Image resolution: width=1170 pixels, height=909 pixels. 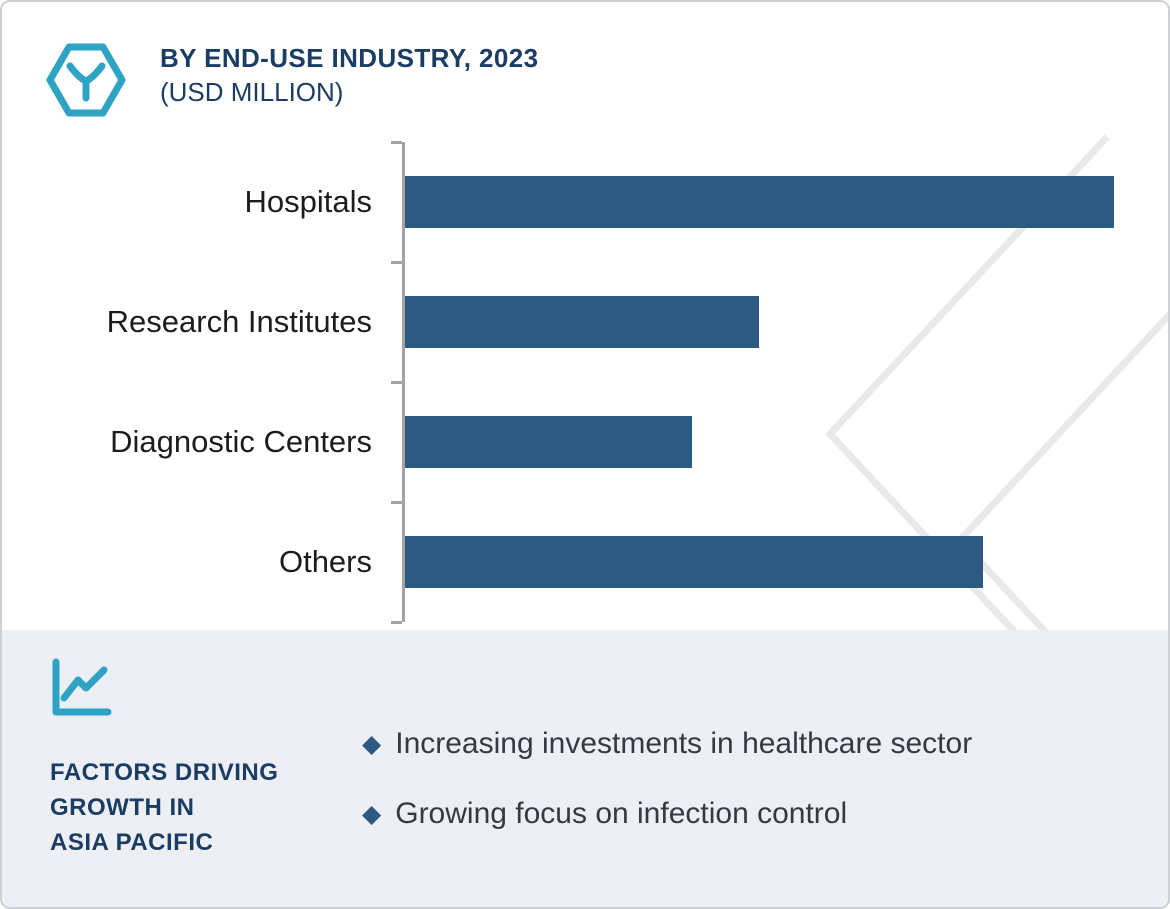 What do you see at coordinates (349, 75) in the screenshot?
I see `title-block: BY END-USE INDUSTRY, 2023 (USD MILLION)` at bounding box center [349, 75].